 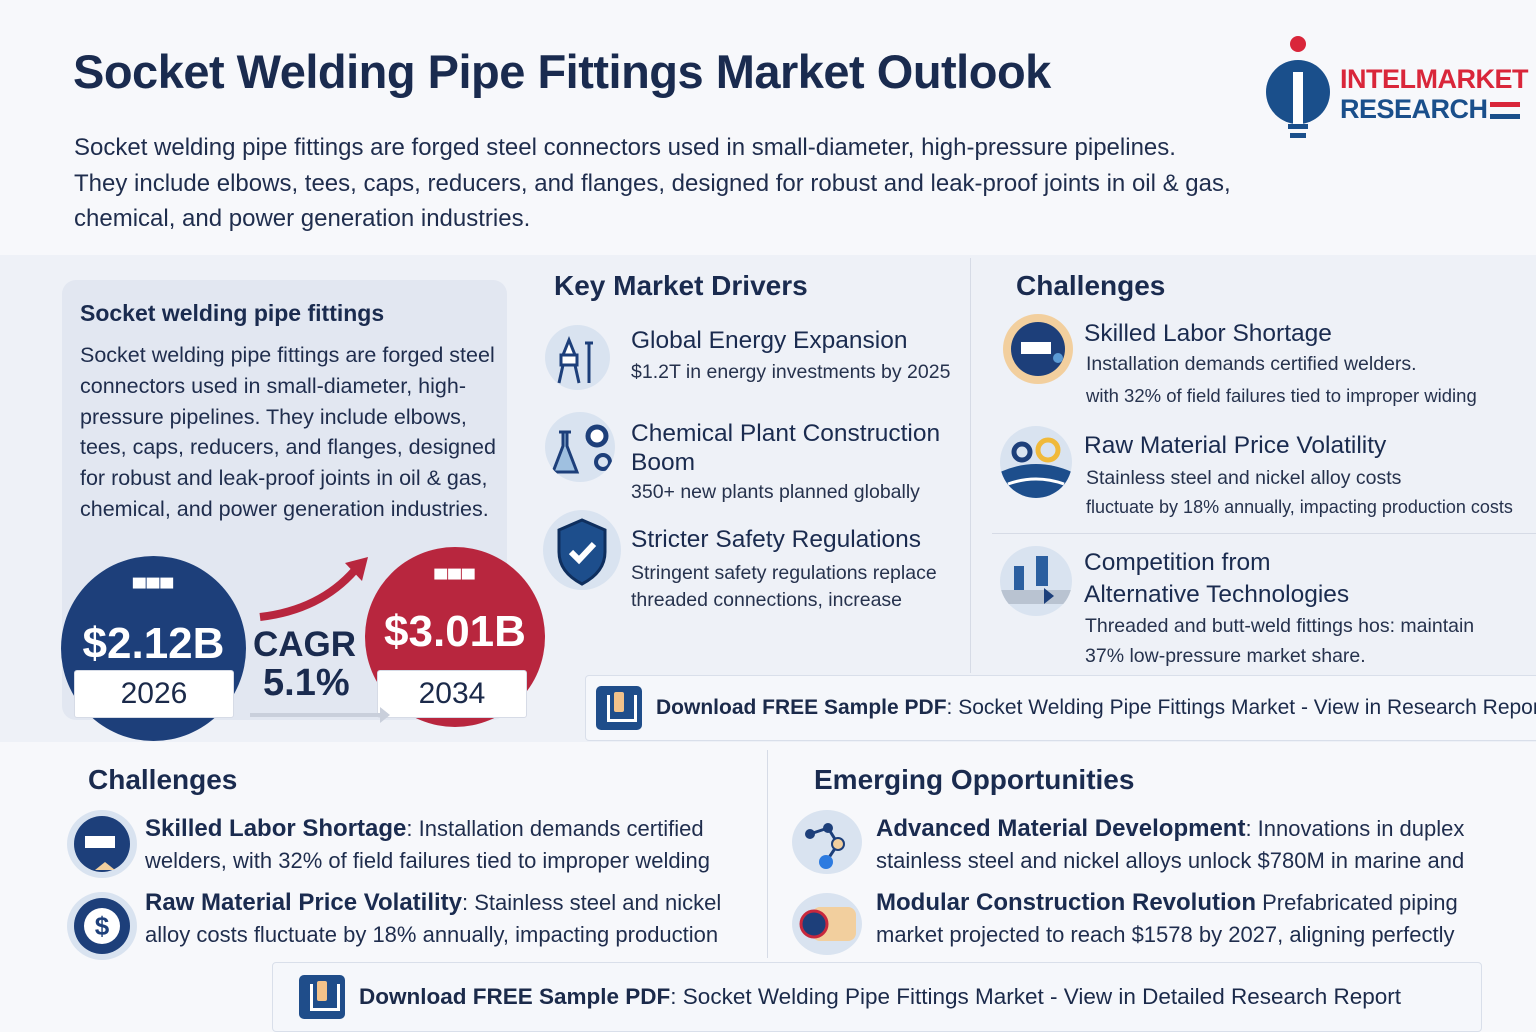 I want to click on challenge-desc: 37% low-pressure market share., so click(x=1225, y=656).